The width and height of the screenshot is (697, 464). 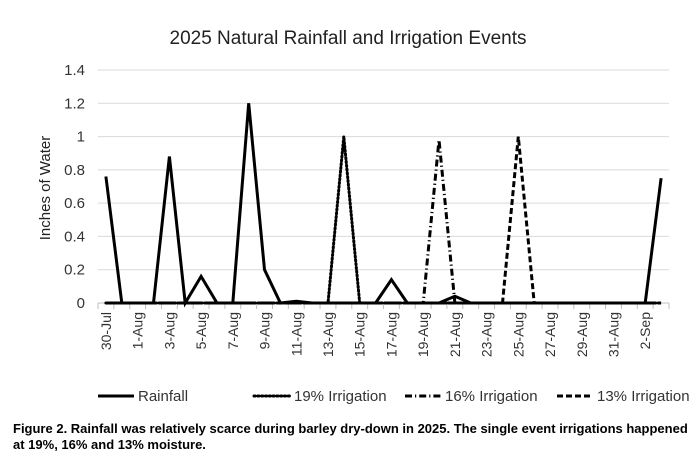 I want to click on x-tick-label: 27-Aug, so click(x=550, y=334).